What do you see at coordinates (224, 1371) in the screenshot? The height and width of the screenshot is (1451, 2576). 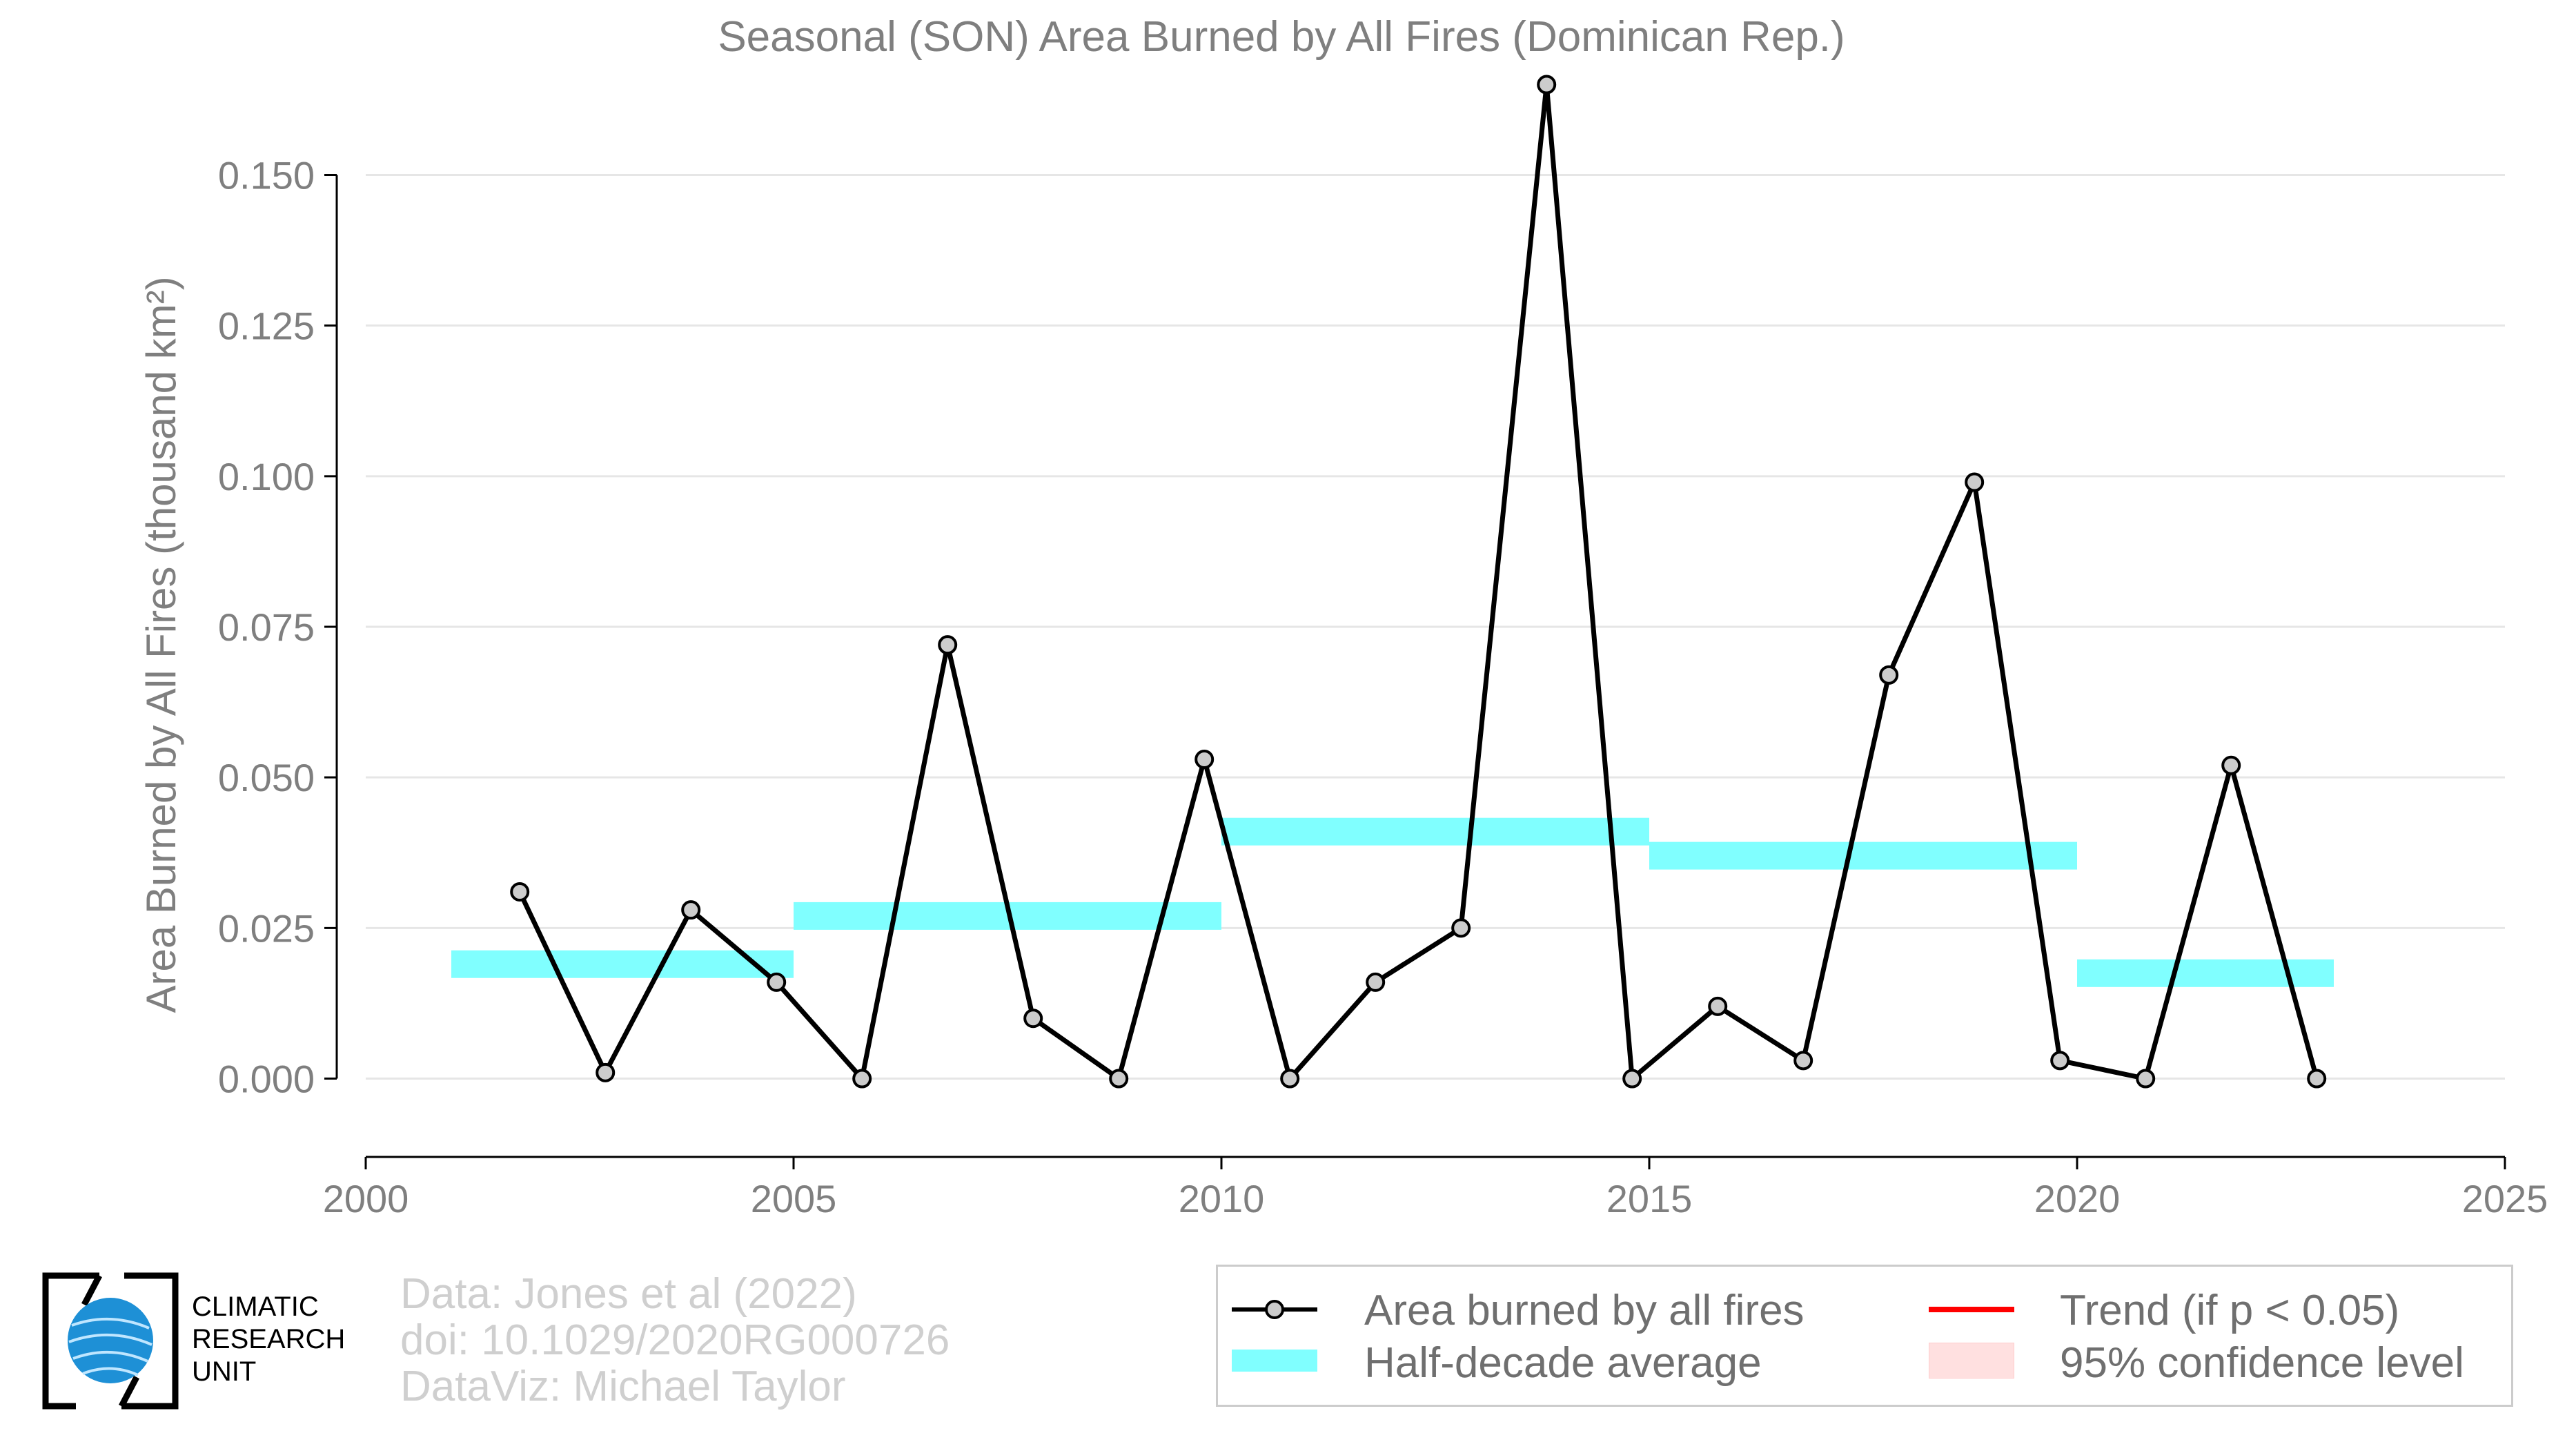 I see `logo-line-3: UNIT` at bounding box center [224, 1371].